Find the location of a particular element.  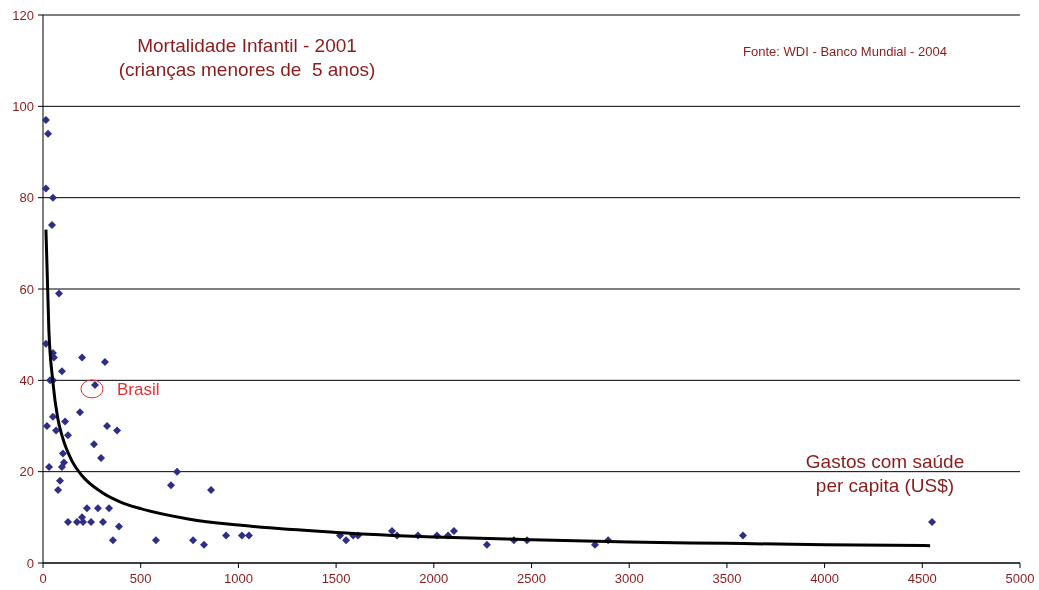

x-tick-label: 4500 is located at coordinates (922, 578).